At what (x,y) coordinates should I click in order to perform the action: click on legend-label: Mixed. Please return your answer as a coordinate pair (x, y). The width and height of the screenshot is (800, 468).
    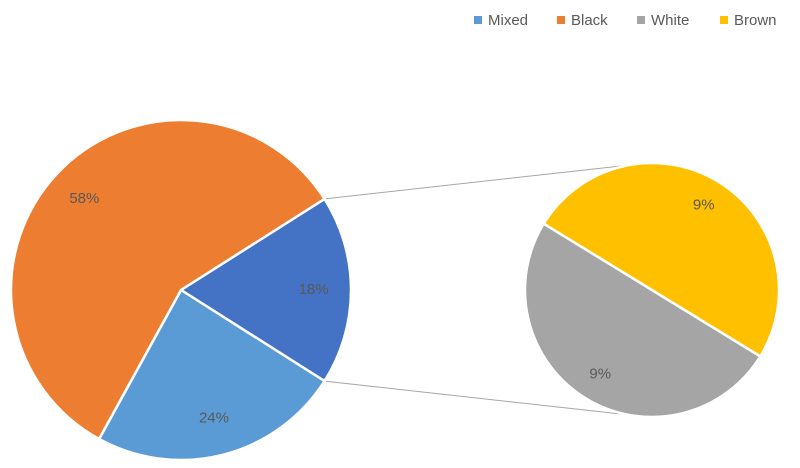
    Looking at the image, I should click on (508, 20).